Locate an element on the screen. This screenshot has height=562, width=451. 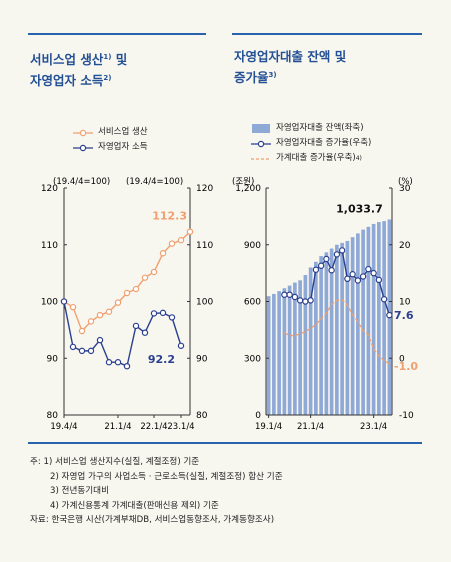
legend-label: 가계대출 증가율(우축) is located at coordinates (316, 158).